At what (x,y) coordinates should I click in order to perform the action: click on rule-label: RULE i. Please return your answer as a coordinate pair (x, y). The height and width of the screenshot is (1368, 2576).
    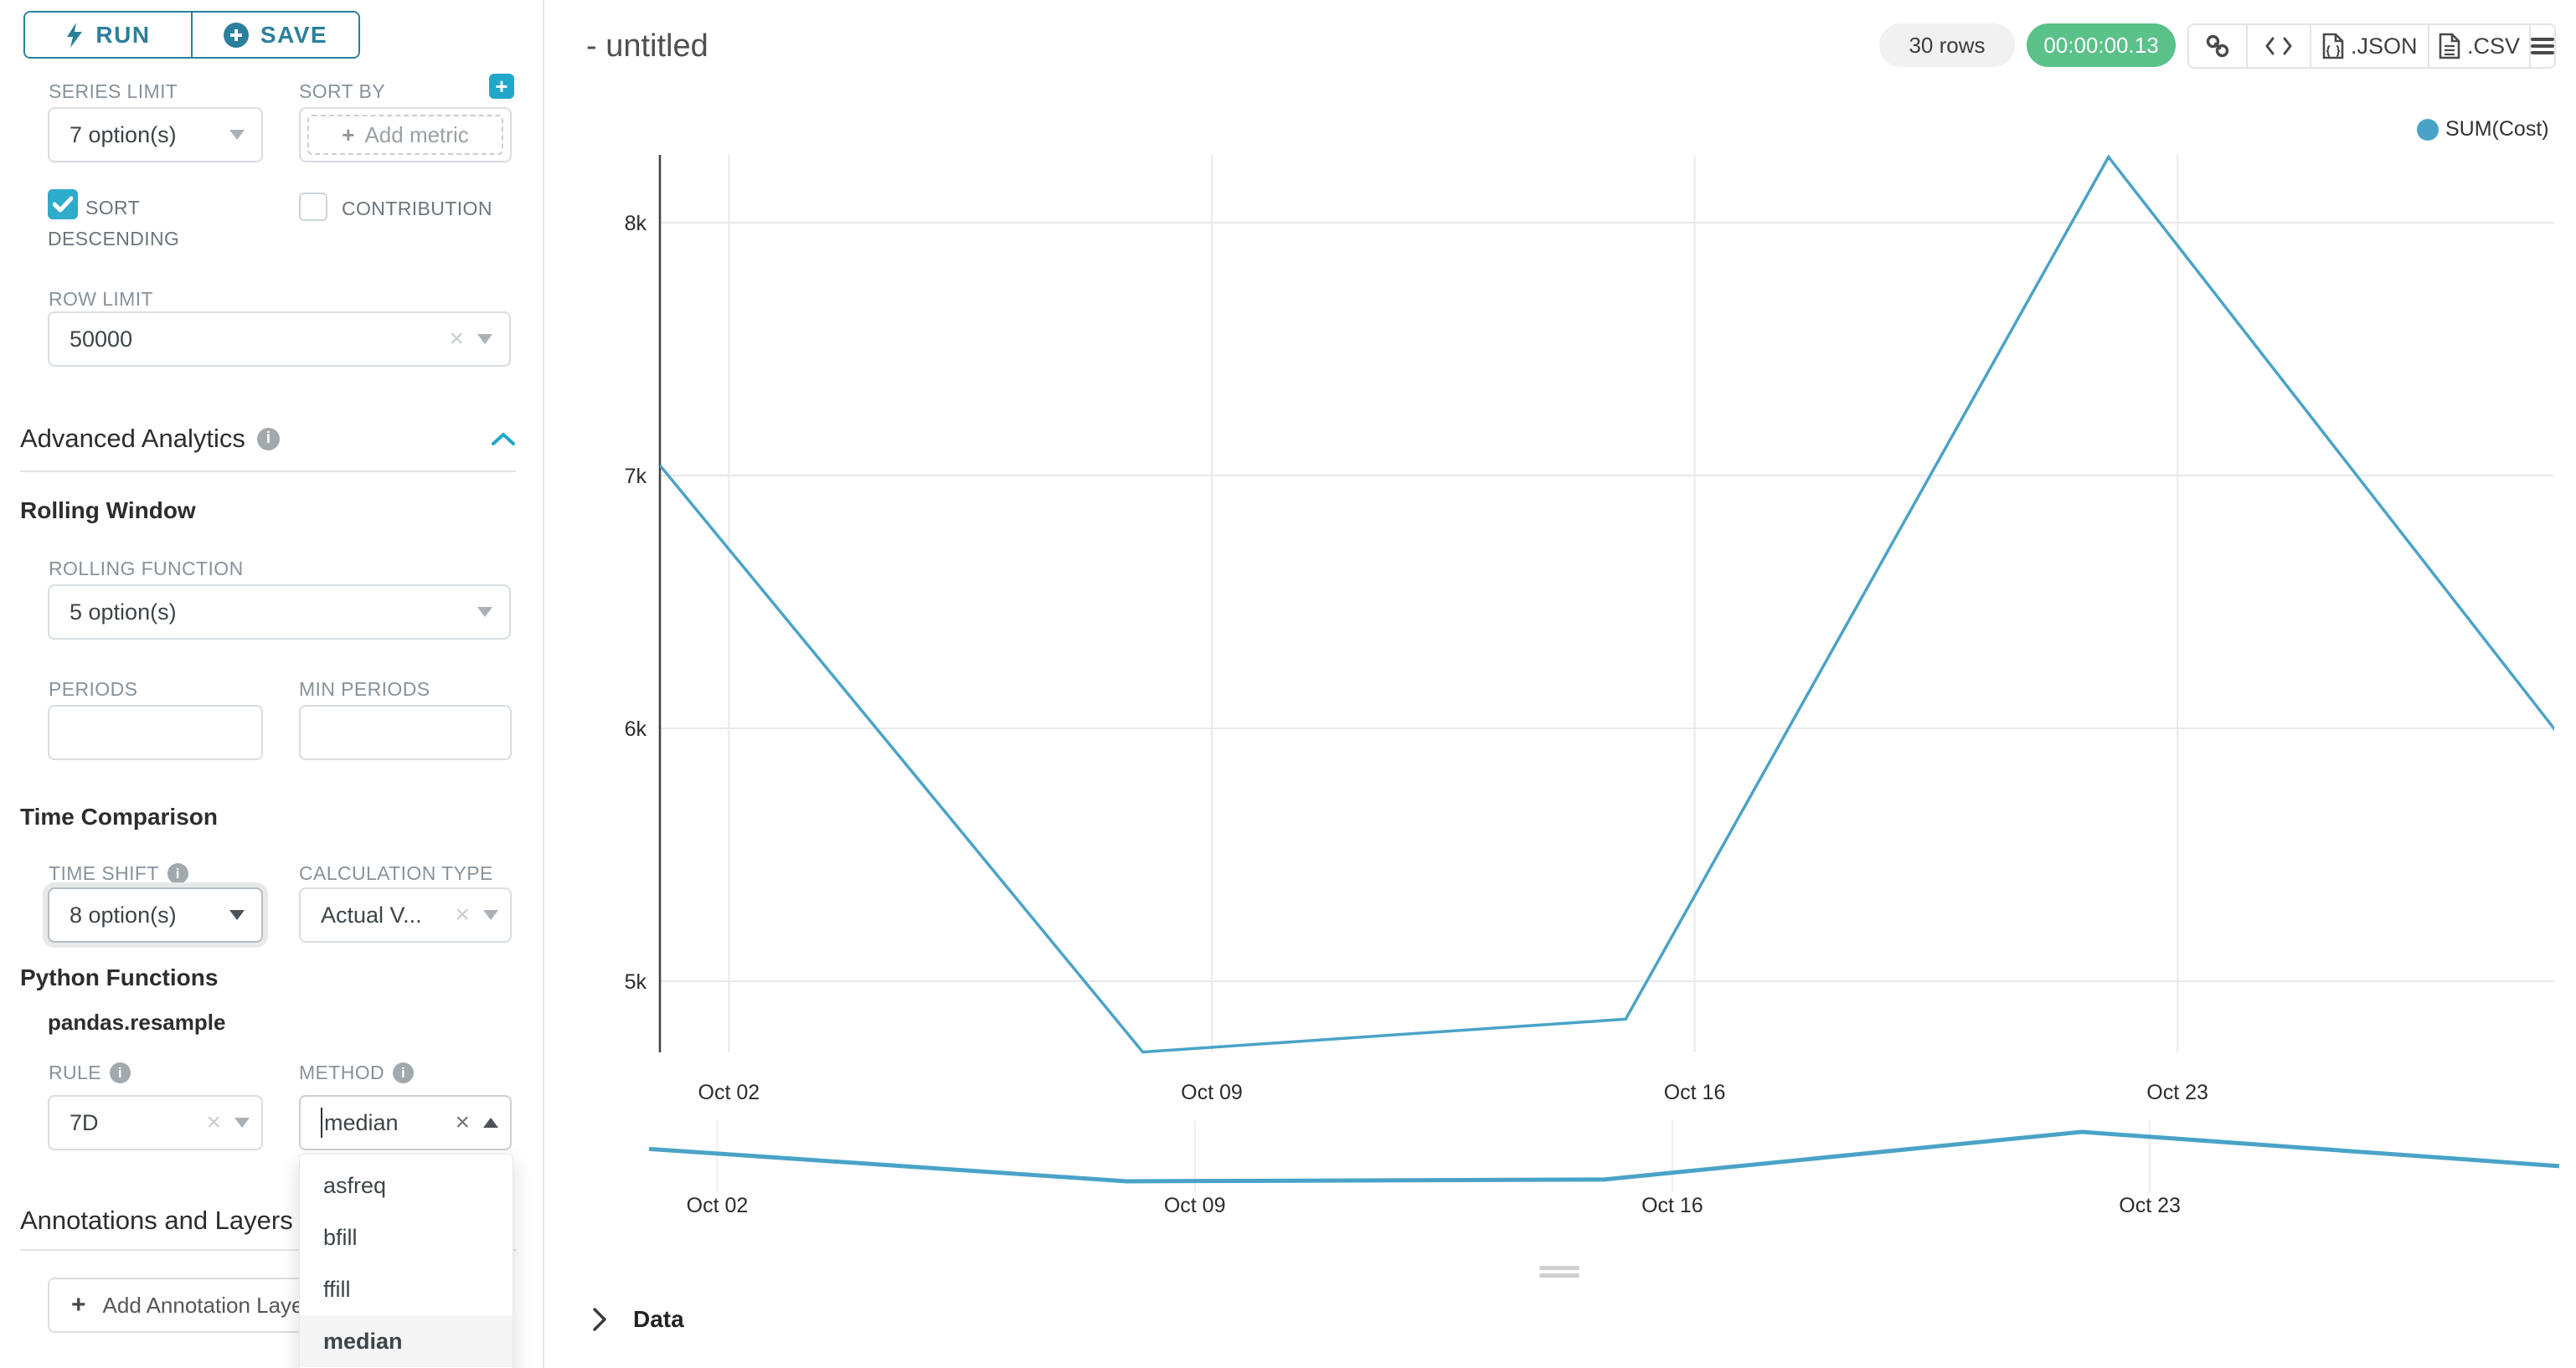
    Looking at the image, I should click on (90, 1073).